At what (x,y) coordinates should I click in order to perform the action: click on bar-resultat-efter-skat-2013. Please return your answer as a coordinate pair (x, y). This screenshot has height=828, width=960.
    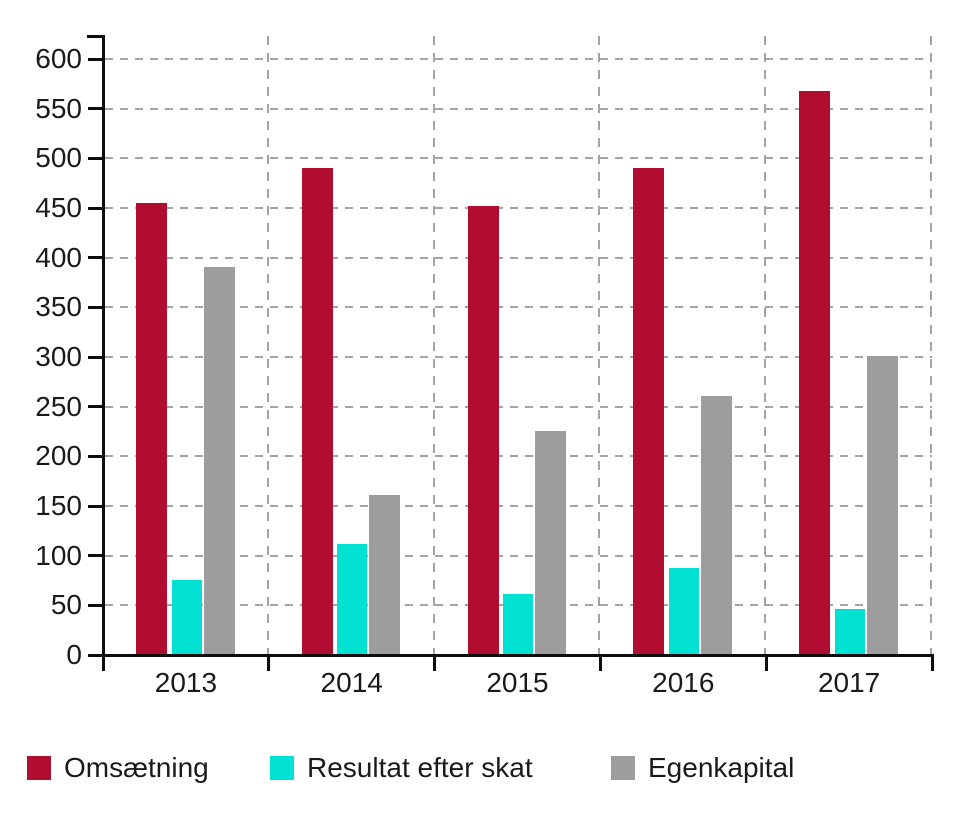
    Looking at the image, I should click on (186, 617).